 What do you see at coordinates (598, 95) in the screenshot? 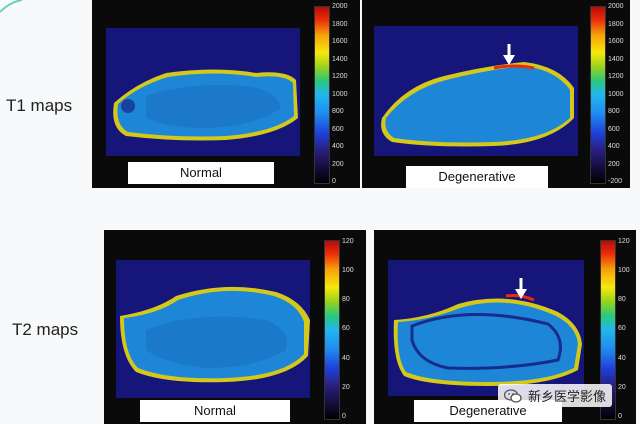
I see `t1-degenerative-colorbar` at bounding box center [598, 95].